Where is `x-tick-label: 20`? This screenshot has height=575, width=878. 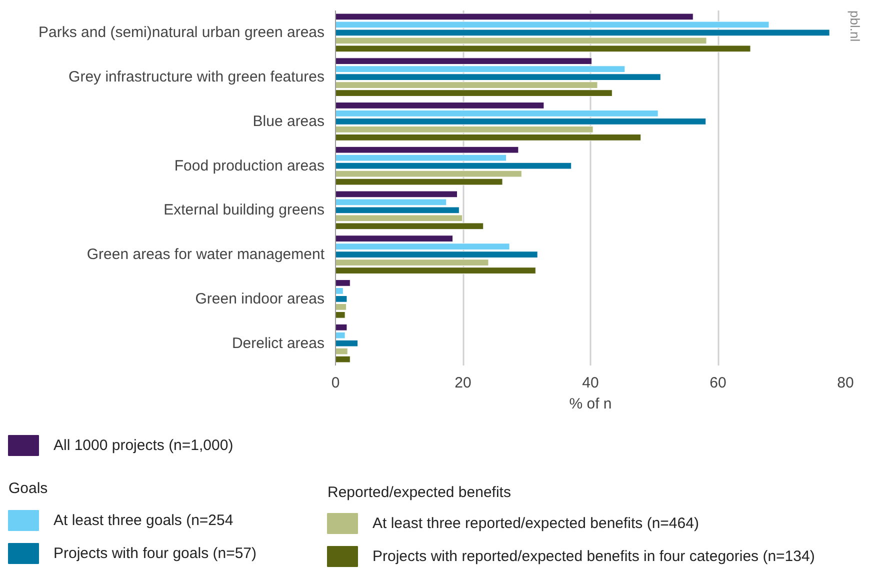
x-tick-label: 20 is located at coordinates (463, 383).